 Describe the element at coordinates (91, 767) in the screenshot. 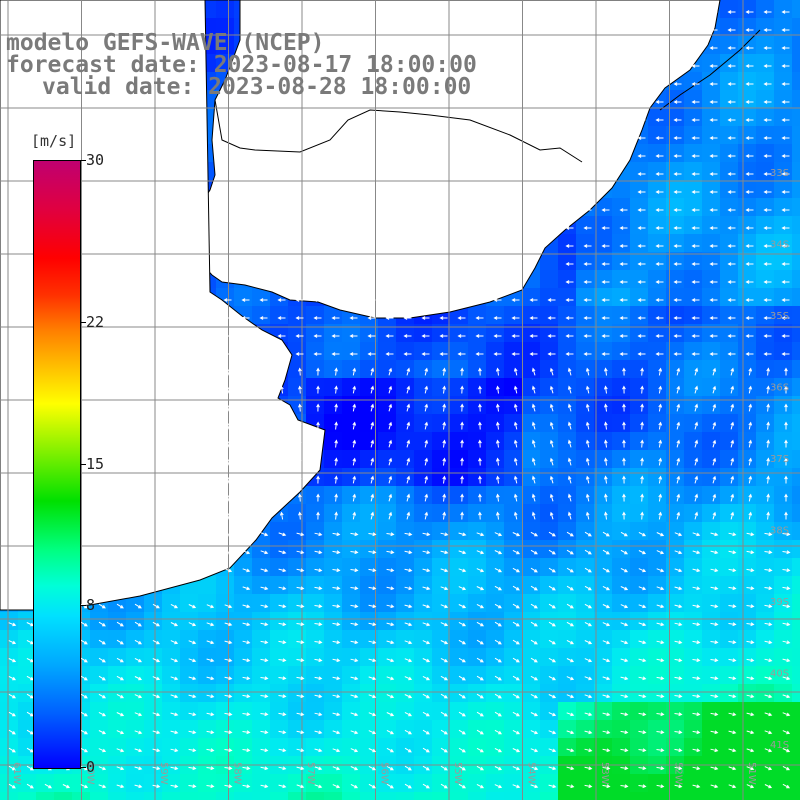

I see `colorbar-label-0: 0` at that location.